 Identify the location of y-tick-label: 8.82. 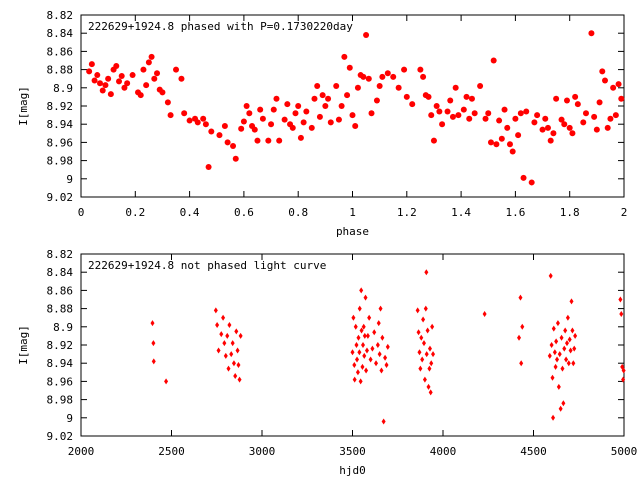
(60, 254).